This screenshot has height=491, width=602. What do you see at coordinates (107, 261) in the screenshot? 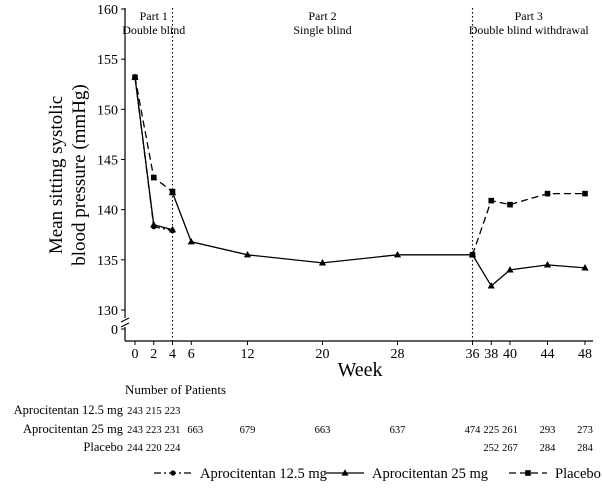
I see `y-tick-label: 135` at bounding box center [107, 261].